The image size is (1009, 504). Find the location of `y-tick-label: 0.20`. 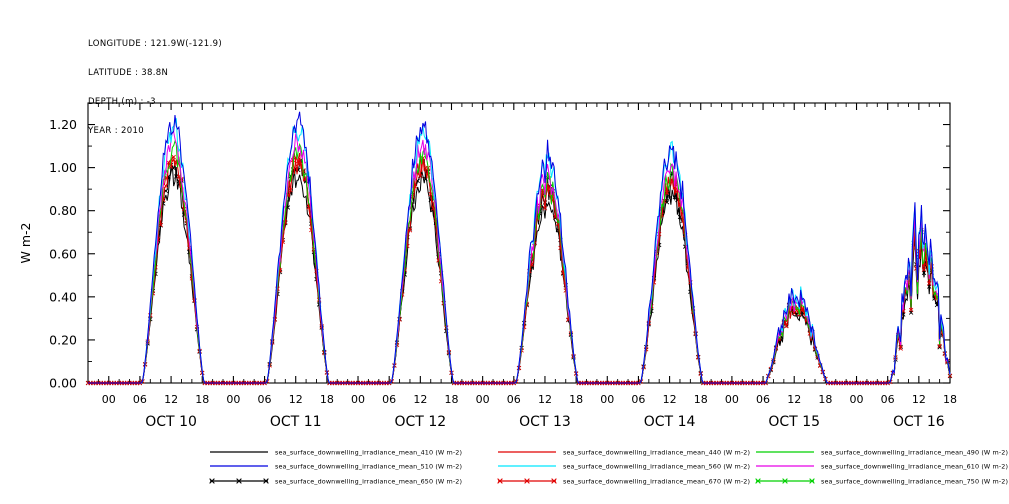

y-tick-label: 0.20 is located at coordinates (63, 339).